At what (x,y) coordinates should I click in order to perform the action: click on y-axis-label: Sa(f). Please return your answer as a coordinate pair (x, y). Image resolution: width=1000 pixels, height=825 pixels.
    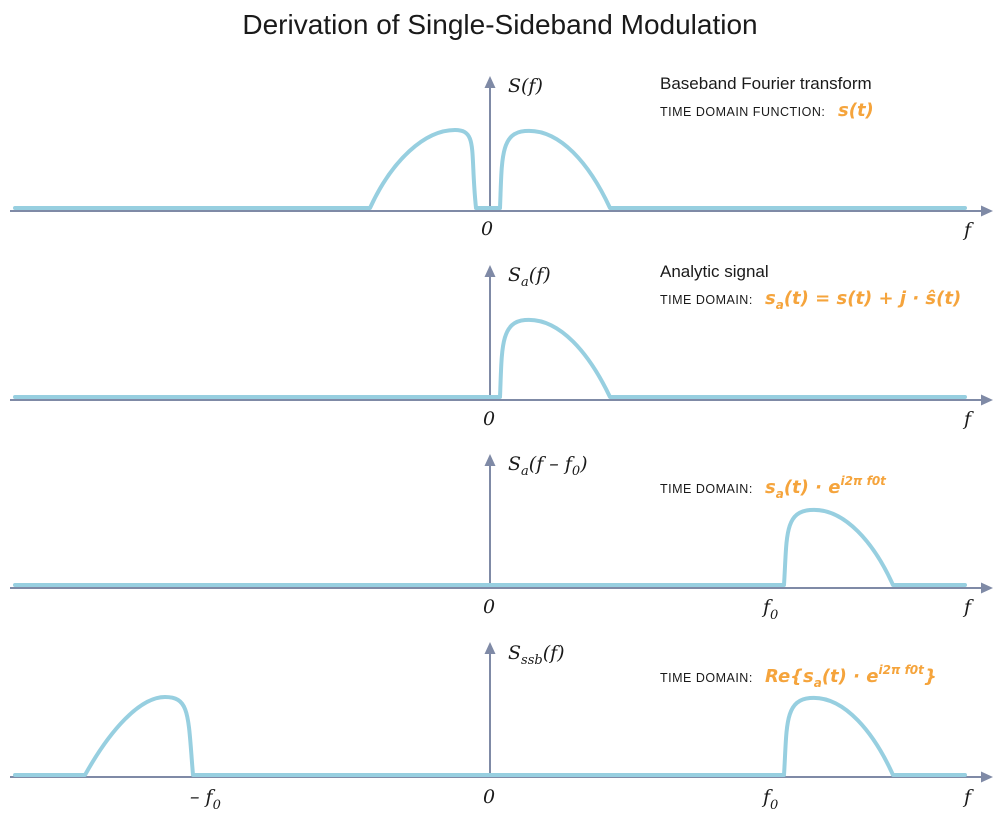
    Looking at the image, I should click on (529, 277).